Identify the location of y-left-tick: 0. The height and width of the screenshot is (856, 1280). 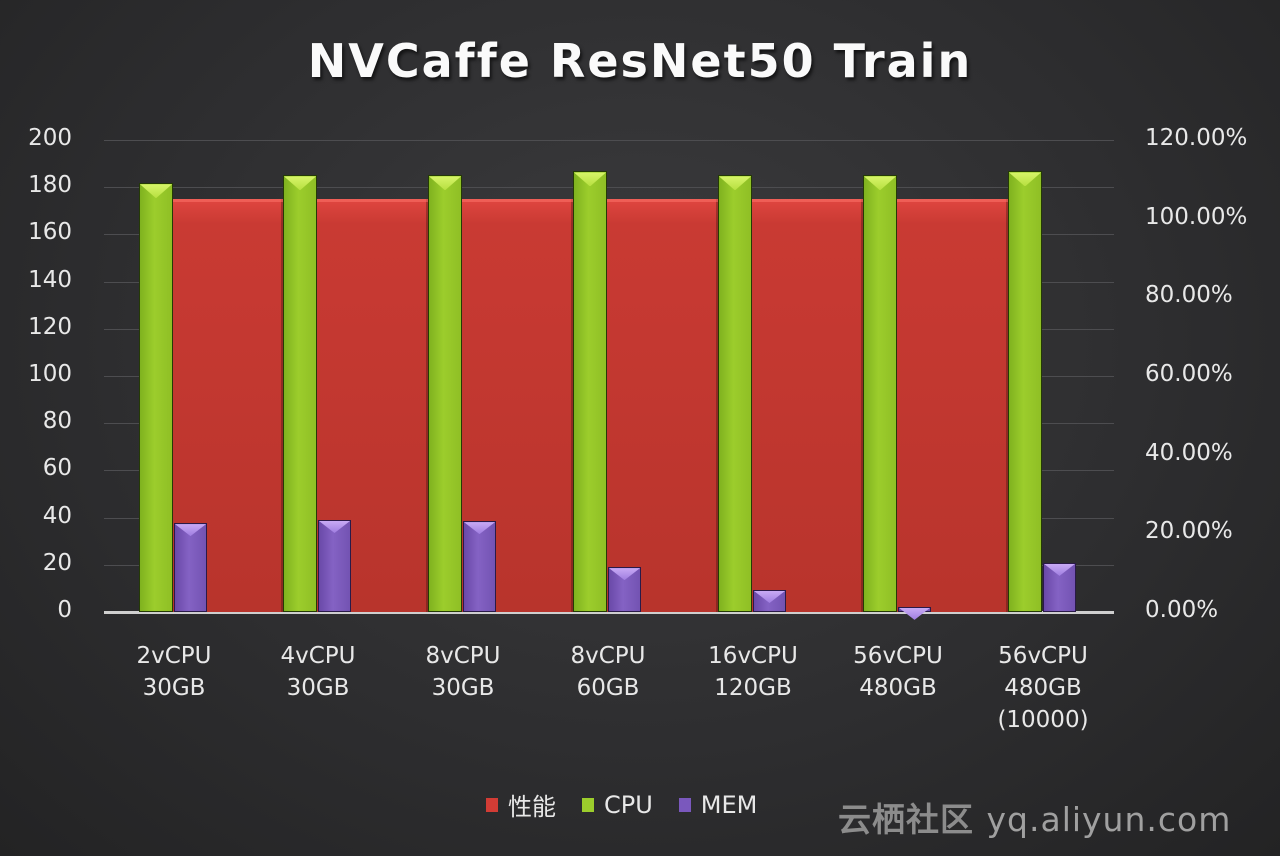
(64, 610).